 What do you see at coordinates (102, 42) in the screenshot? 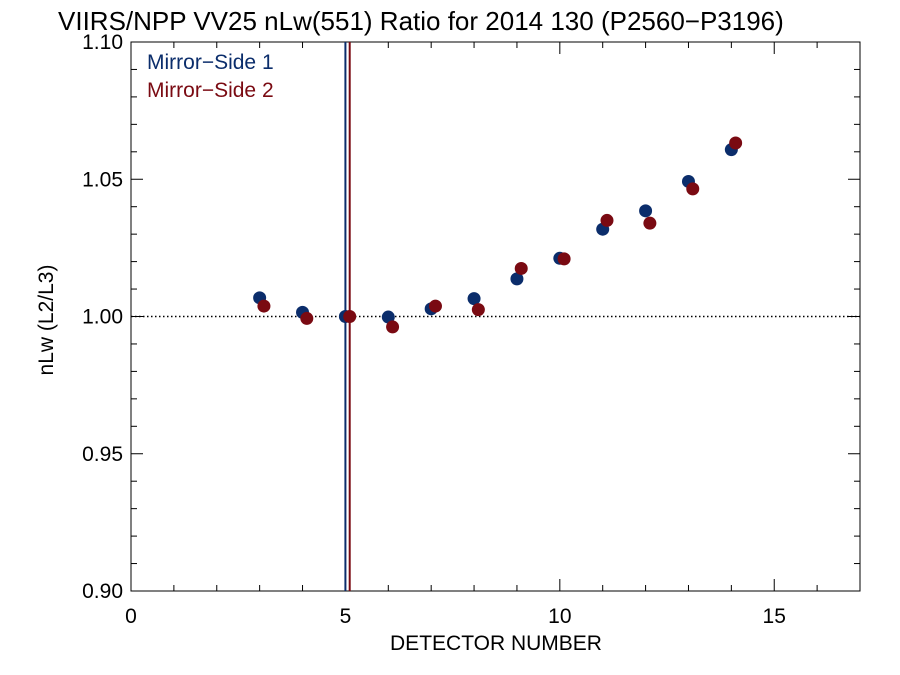
I see `y-tick-label: 1.10` at bounding box center [102, 42].